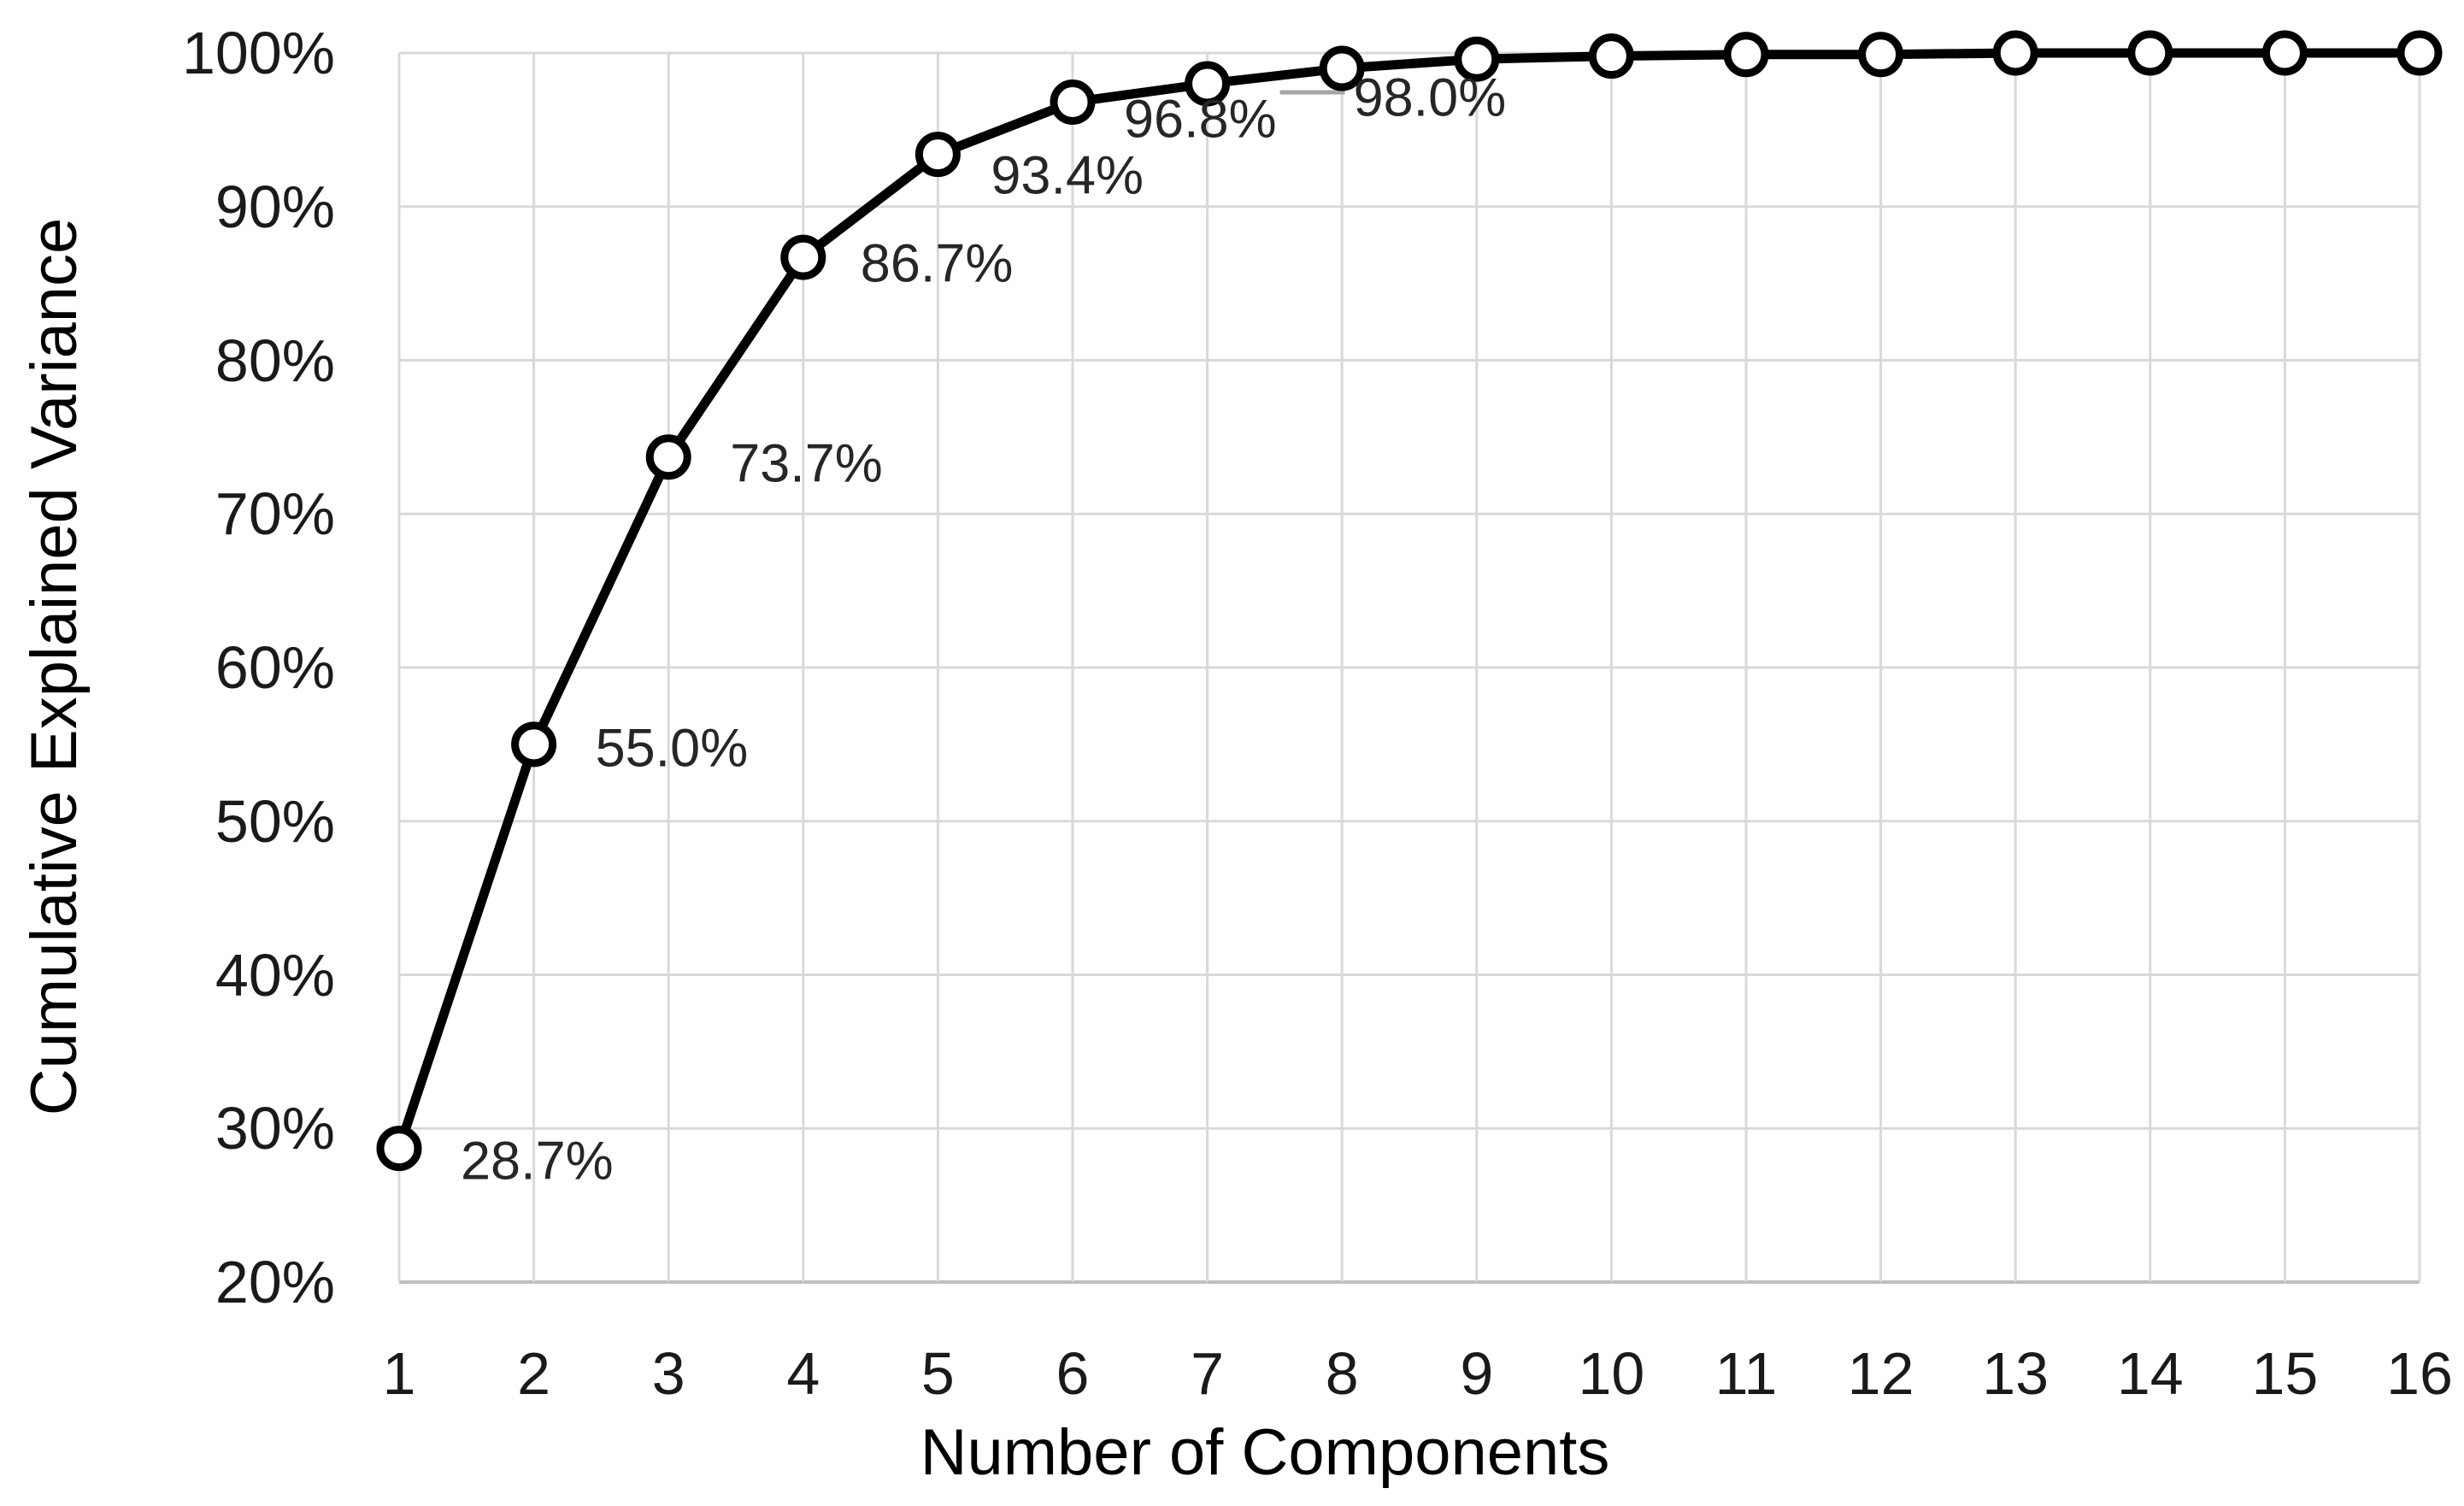  I want to click on x-tick-label: 7, so click(1208, 1374).